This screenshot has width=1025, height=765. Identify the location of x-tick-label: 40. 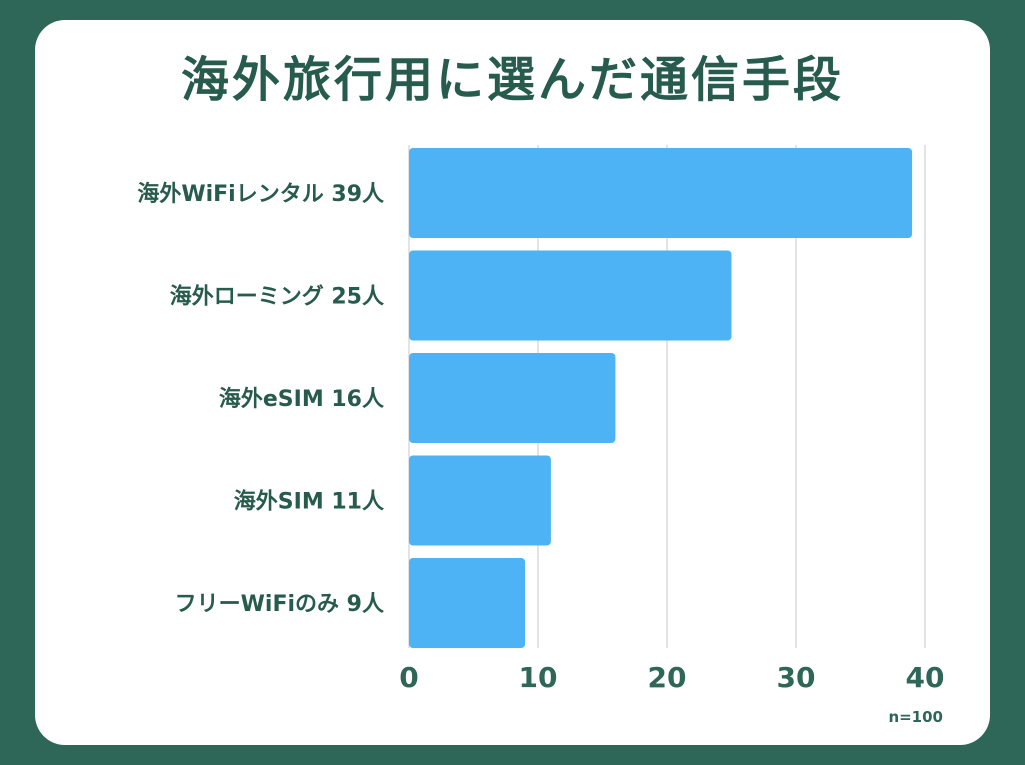
(925, 677).